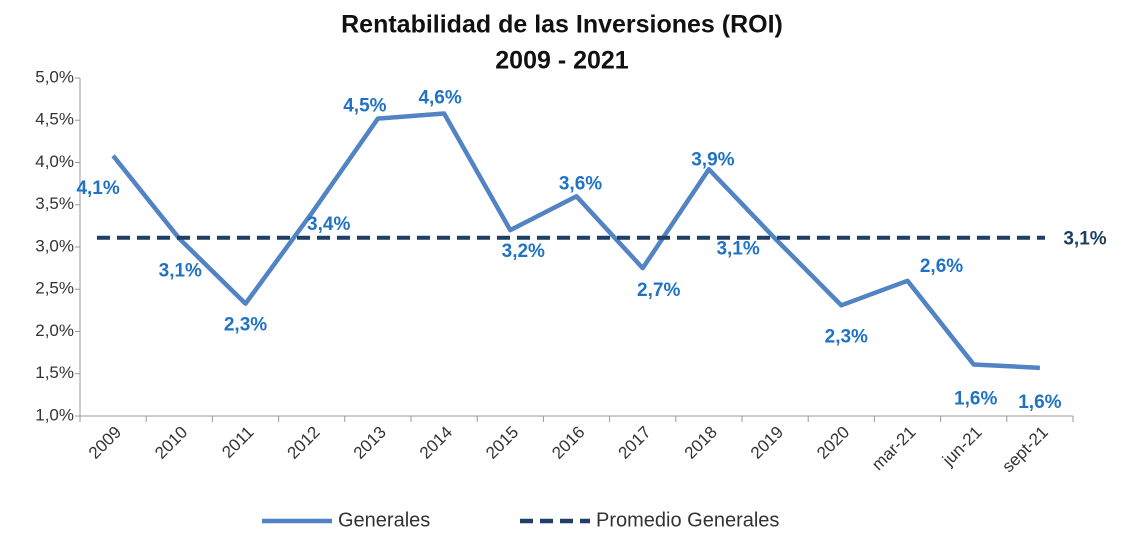 The height and width of the screenshot is (536, 1124). What do you see at coordinates (712, 159) in the screenshot?
I see `data-label: 3,9%` at bounding box center [712, 159].